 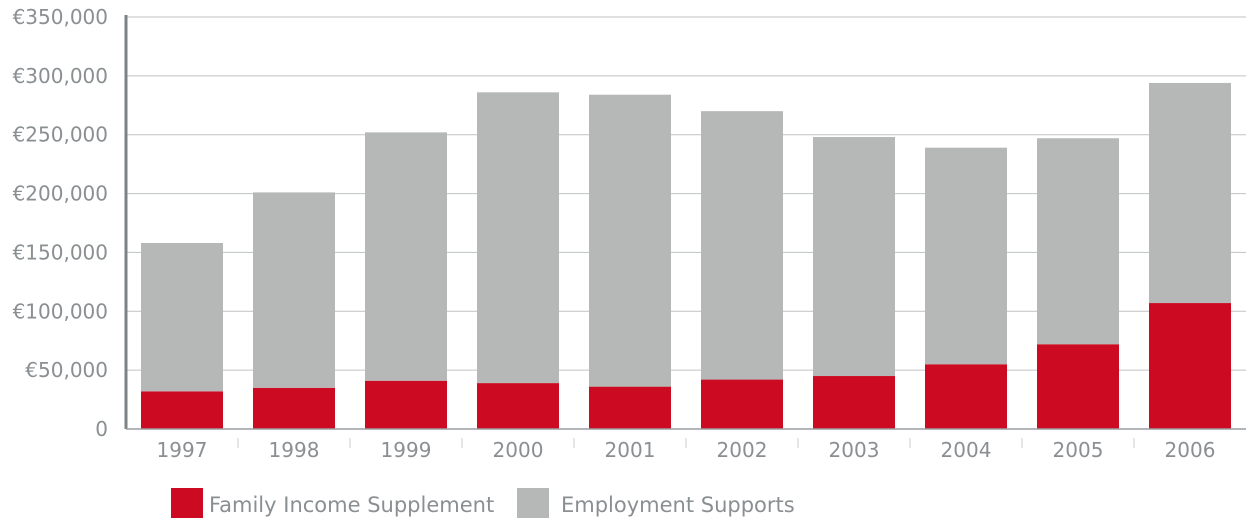 I want to click on x-tick-label: 2001, so click(x=630, y=450).